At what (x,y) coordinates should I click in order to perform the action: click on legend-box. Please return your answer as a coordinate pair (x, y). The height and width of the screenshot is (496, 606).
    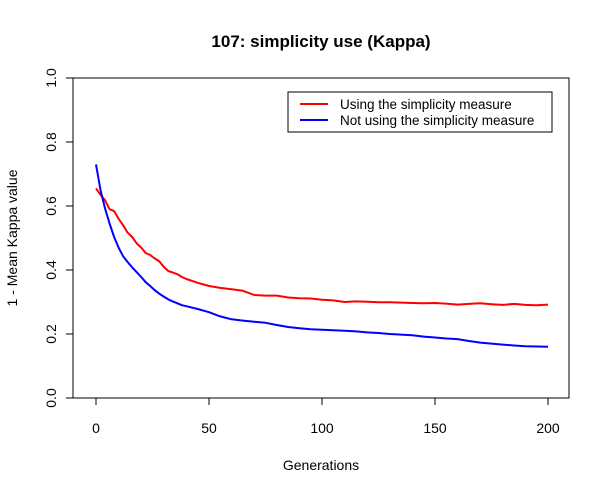
    Looking at the image, I should click on (420, 112).